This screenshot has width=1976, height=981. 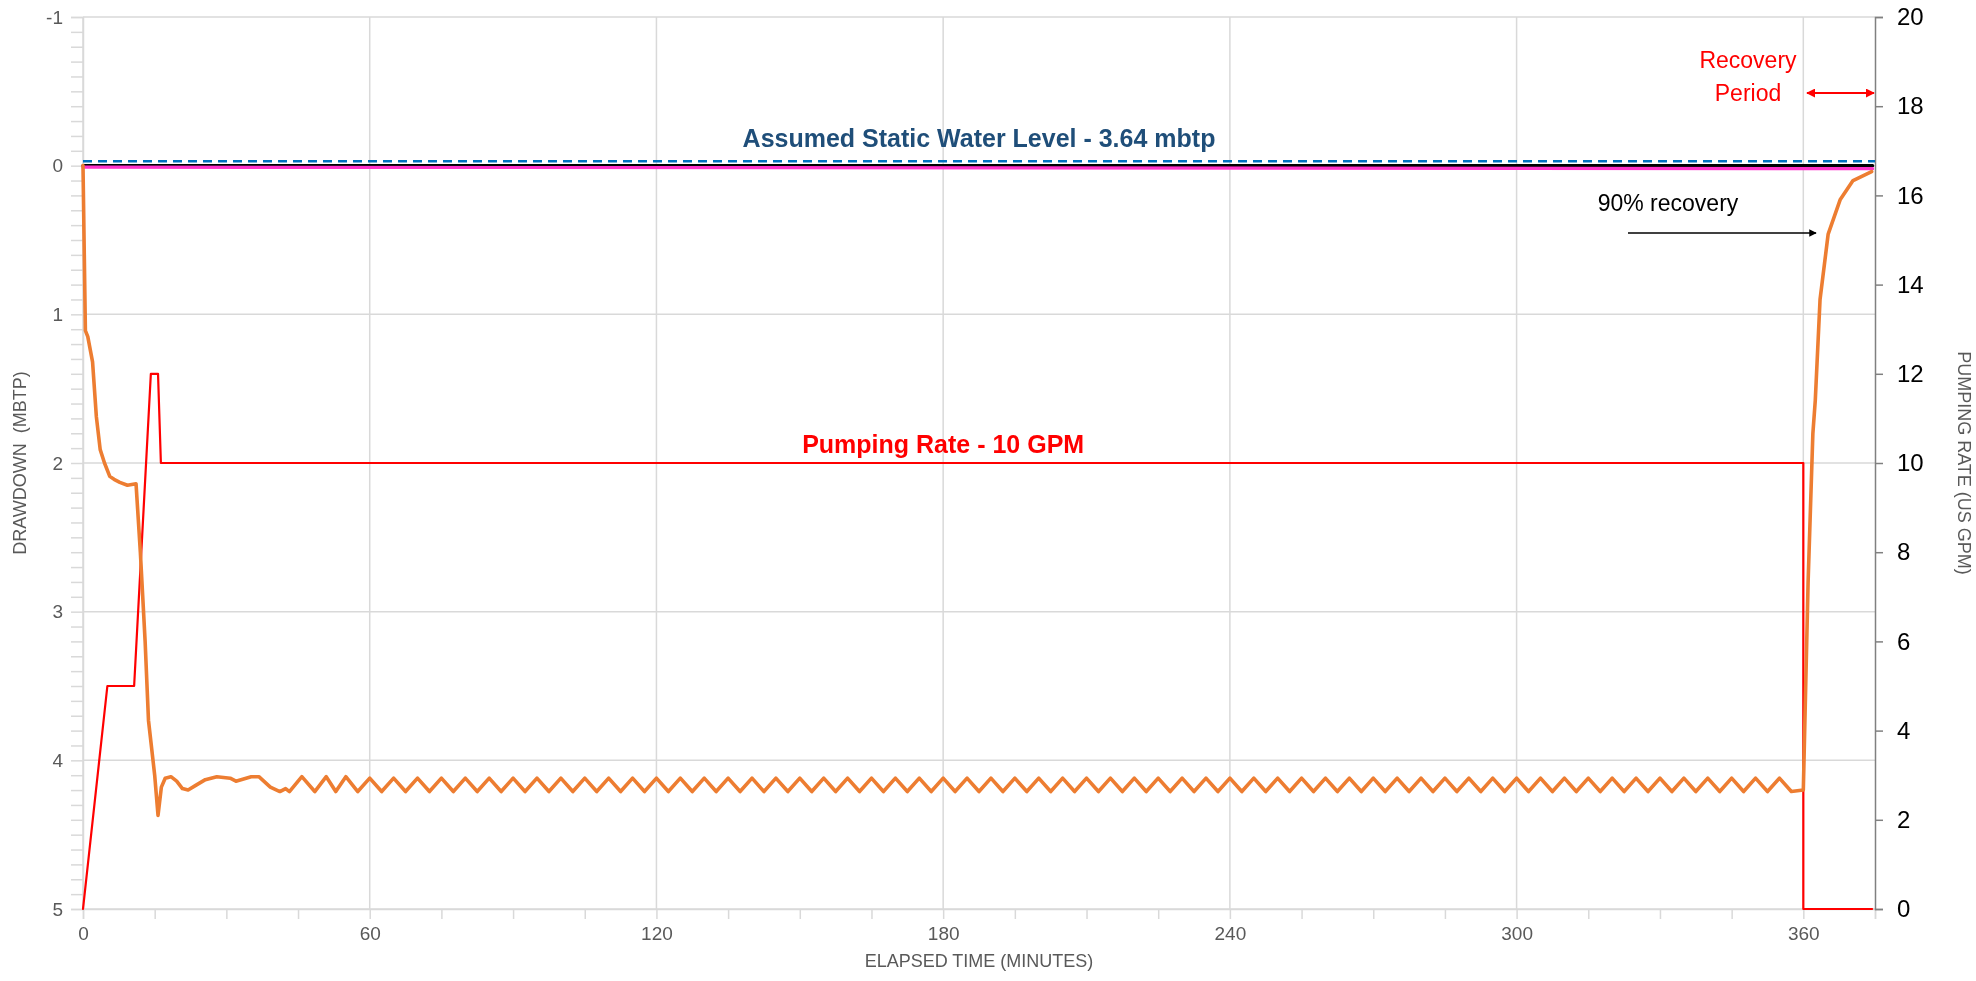 What do you see at coordinates (1910, 373) in the screenshot?
I see `y2-tick-label: 12` at bounding box center [1910, 373].